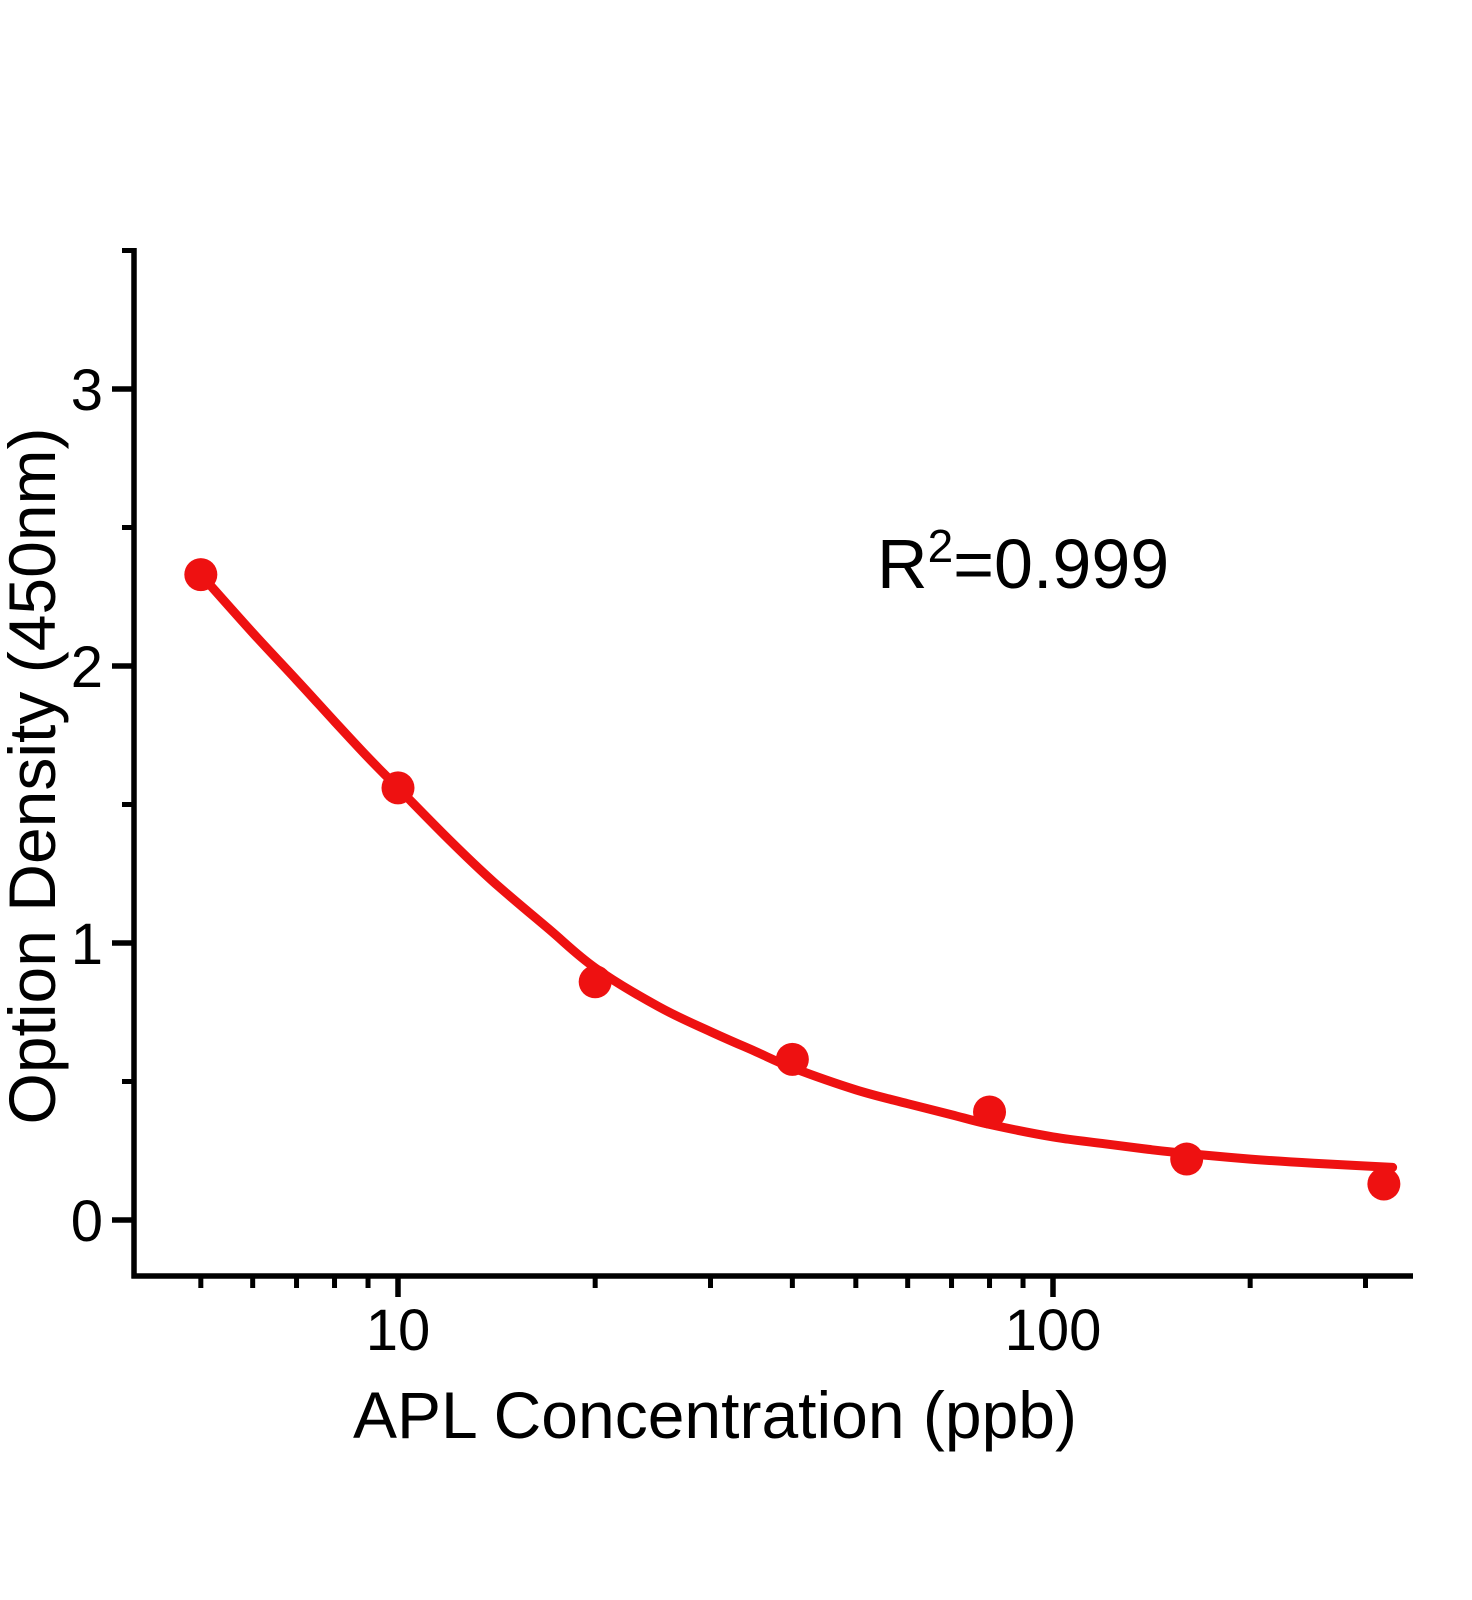 The width and height of the screenshot is (1472, 1600). Describe the element at coordinates (725, 1286) in the screenshot. I see `x-major-ticks` at that location.